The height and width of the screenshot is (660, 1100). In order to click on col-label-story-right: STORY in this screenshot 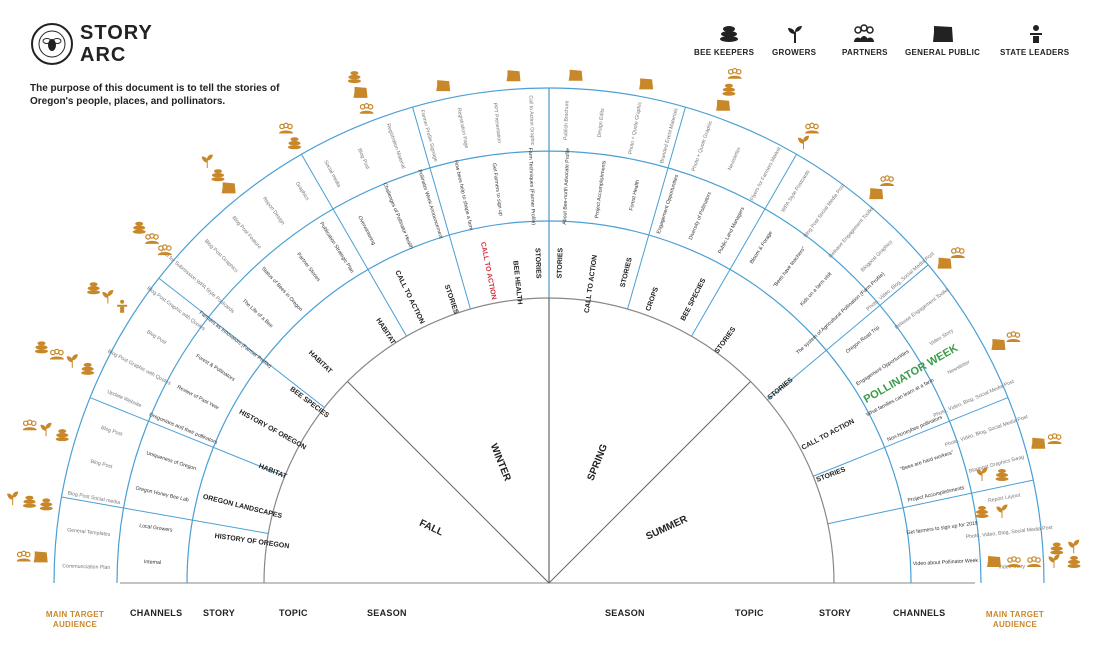, I will do `click(835, 613)`.